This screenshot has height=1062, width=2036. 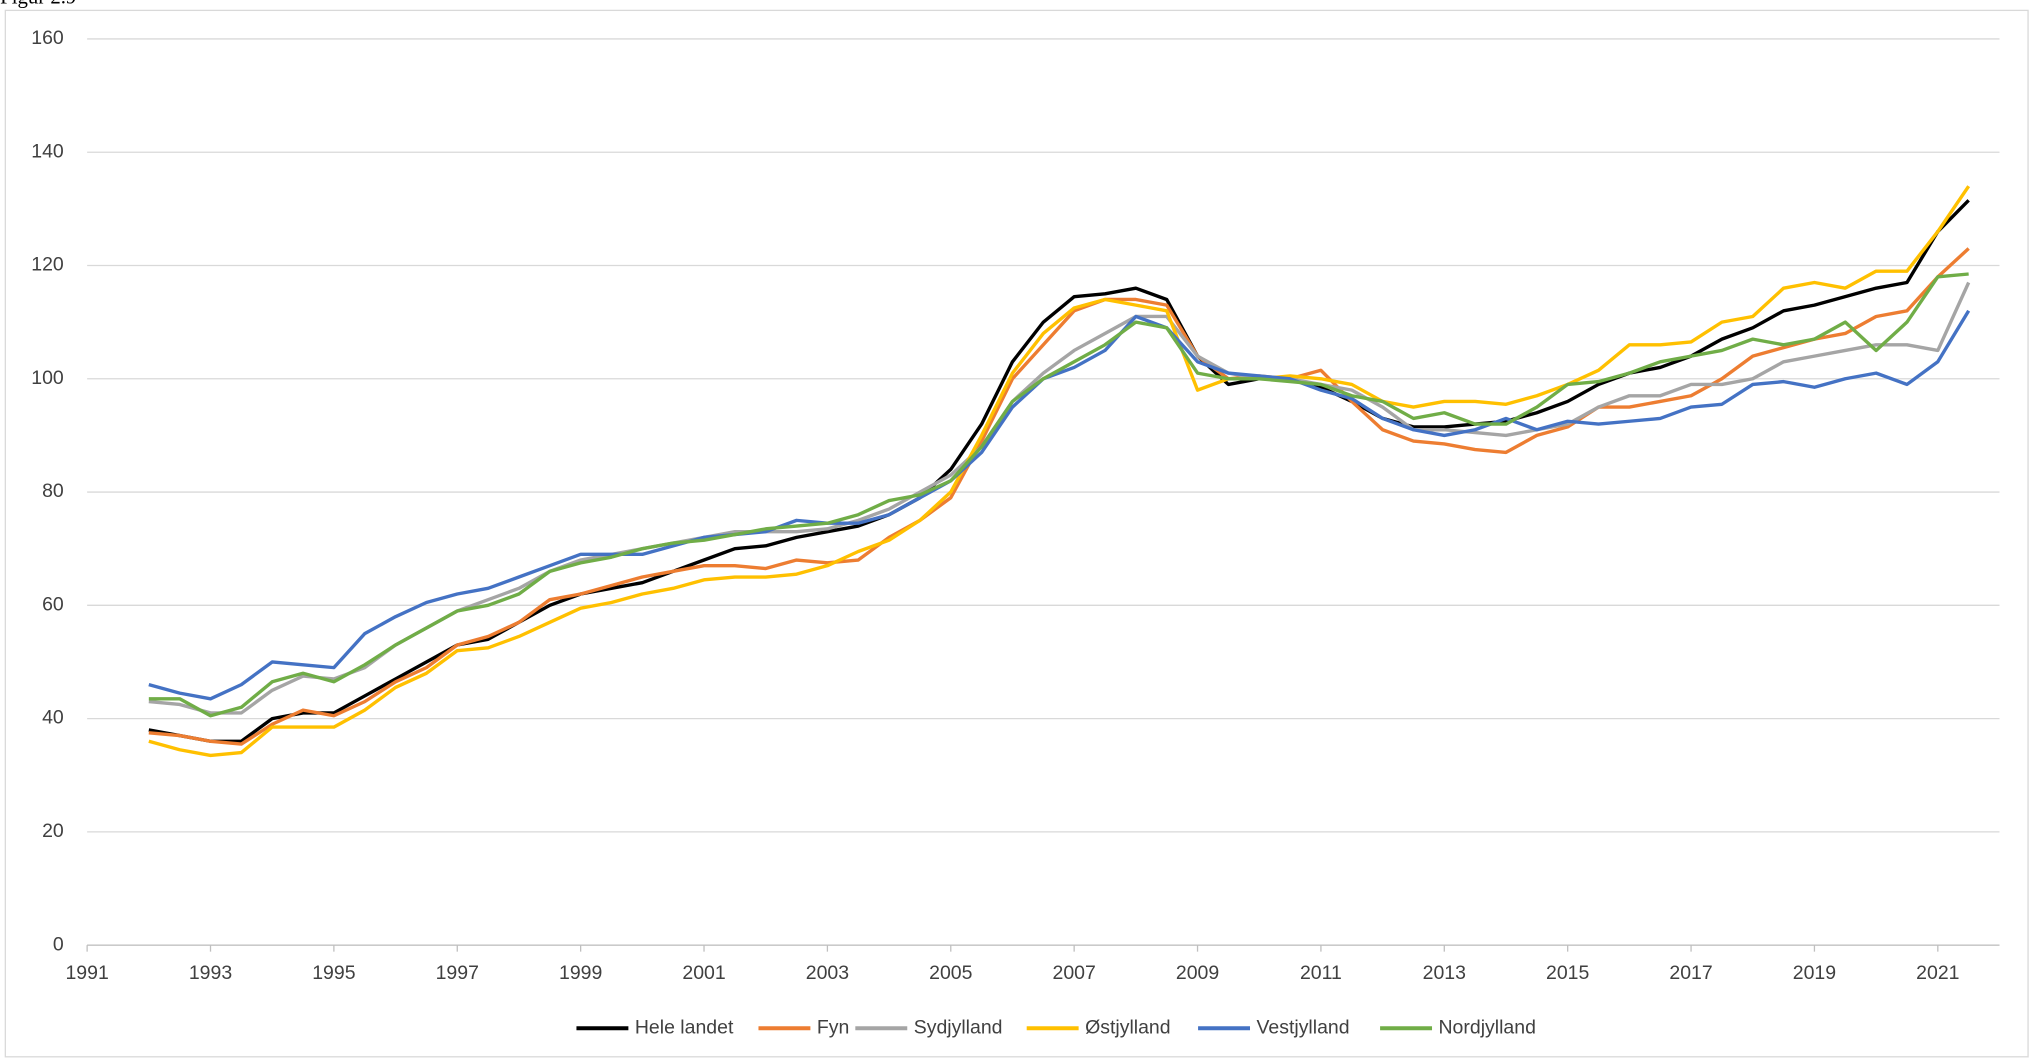 I want to click on x-tick-label: 1991, so click(x=86, y=973).